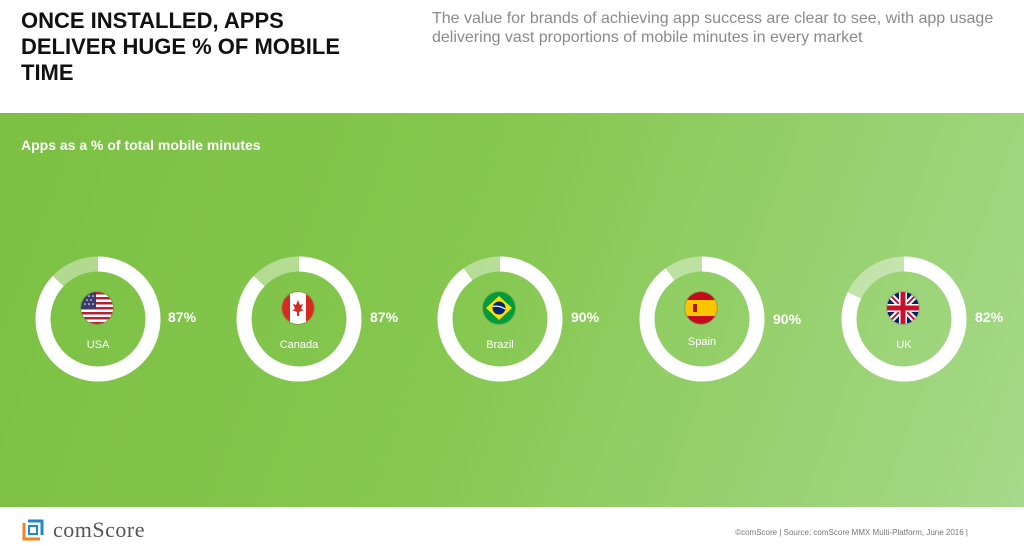 The height and width of the screenshot is (546, 1024). What do you see at coordinates (298, 308) in the screenshot?
I see `canada-flag-icon` at bounding box center [298, 308].